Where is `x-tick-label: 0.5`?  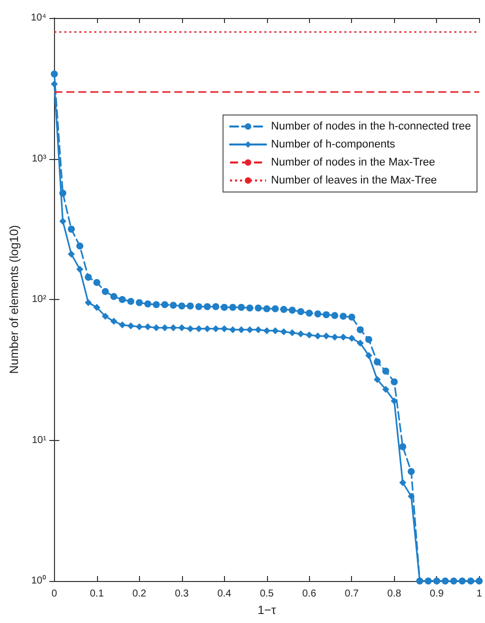
x-tick-label: 0.5 is located at coordinates (267, 594).